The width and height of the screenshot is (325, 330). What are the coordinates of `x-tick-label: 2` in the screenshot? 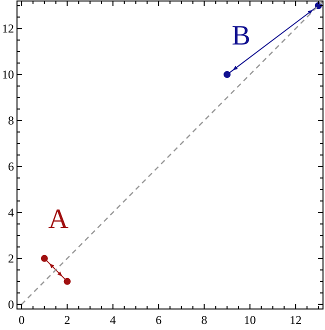 It's located at (67, 320).